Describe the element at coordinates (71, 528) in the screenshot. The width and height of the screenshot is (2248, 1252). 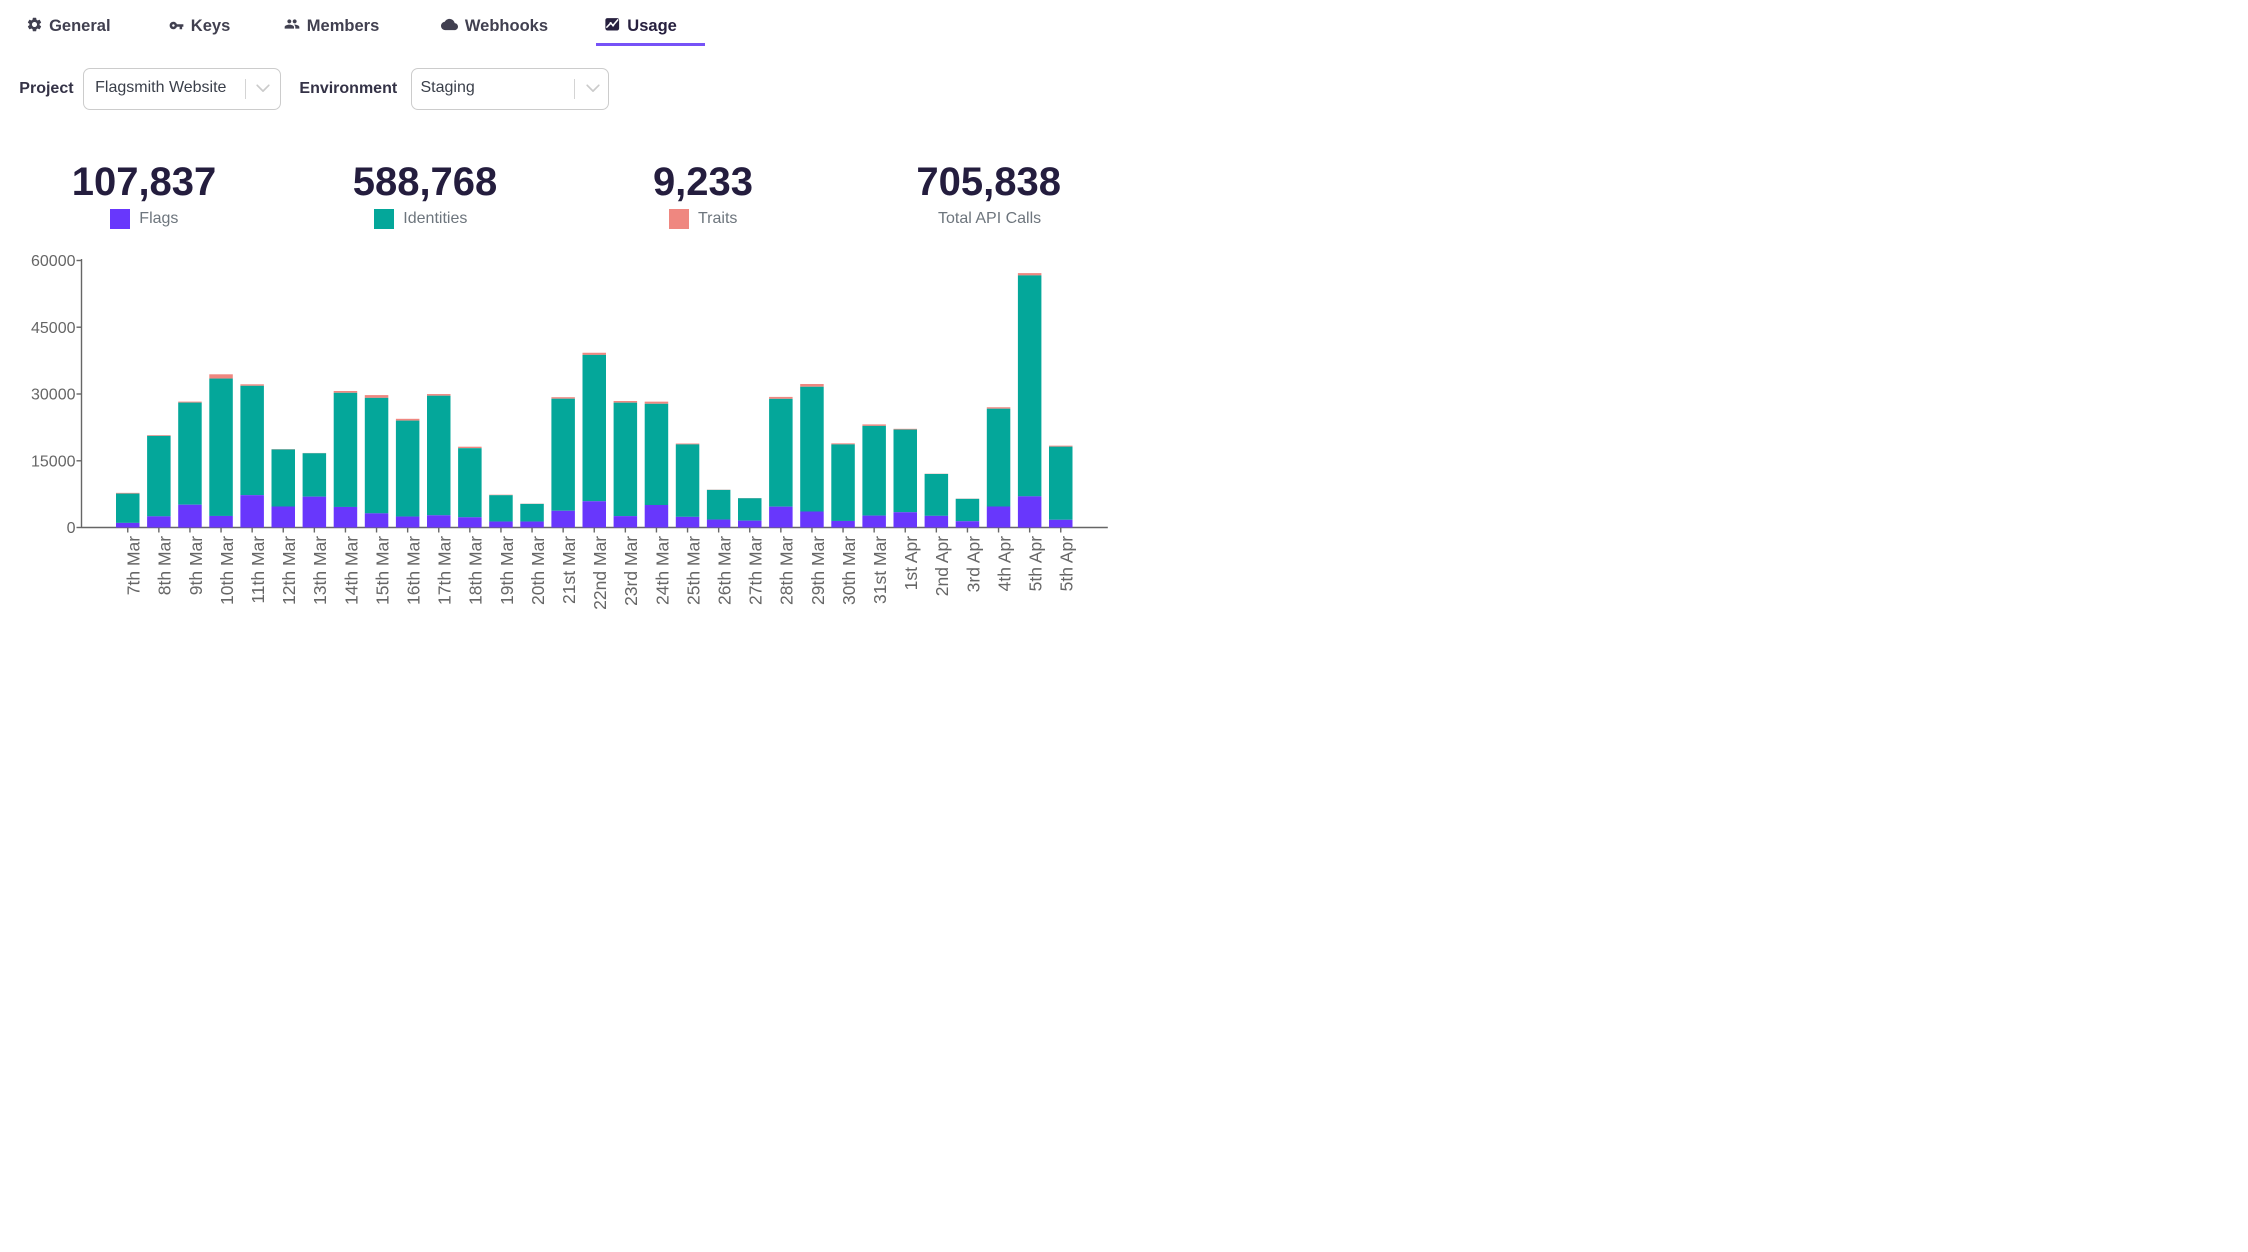
I see `svg-text: 0` at that location.